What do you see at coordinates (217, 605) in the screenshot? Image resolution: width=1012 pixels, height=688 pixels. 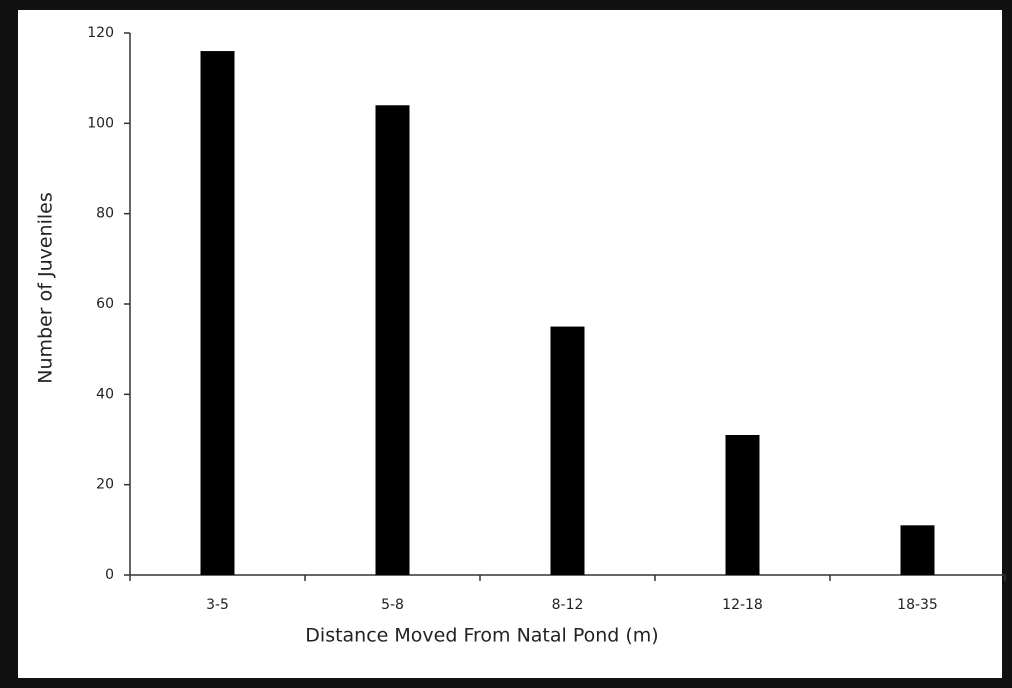 I see `x-tick-label: 3-5` at bounding box center [217, 605].